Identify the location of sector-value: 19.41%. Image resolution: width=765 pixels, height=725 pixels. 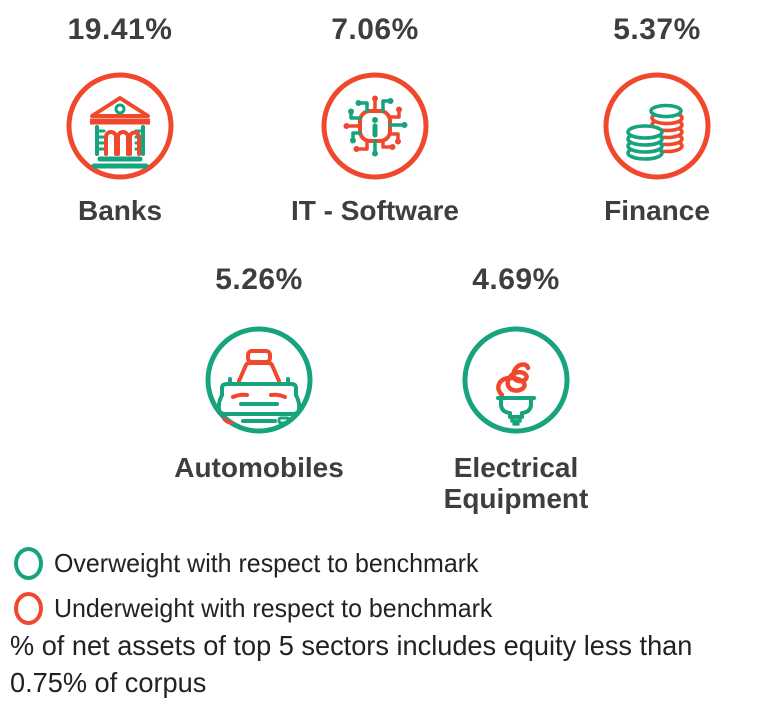
(120, 29).